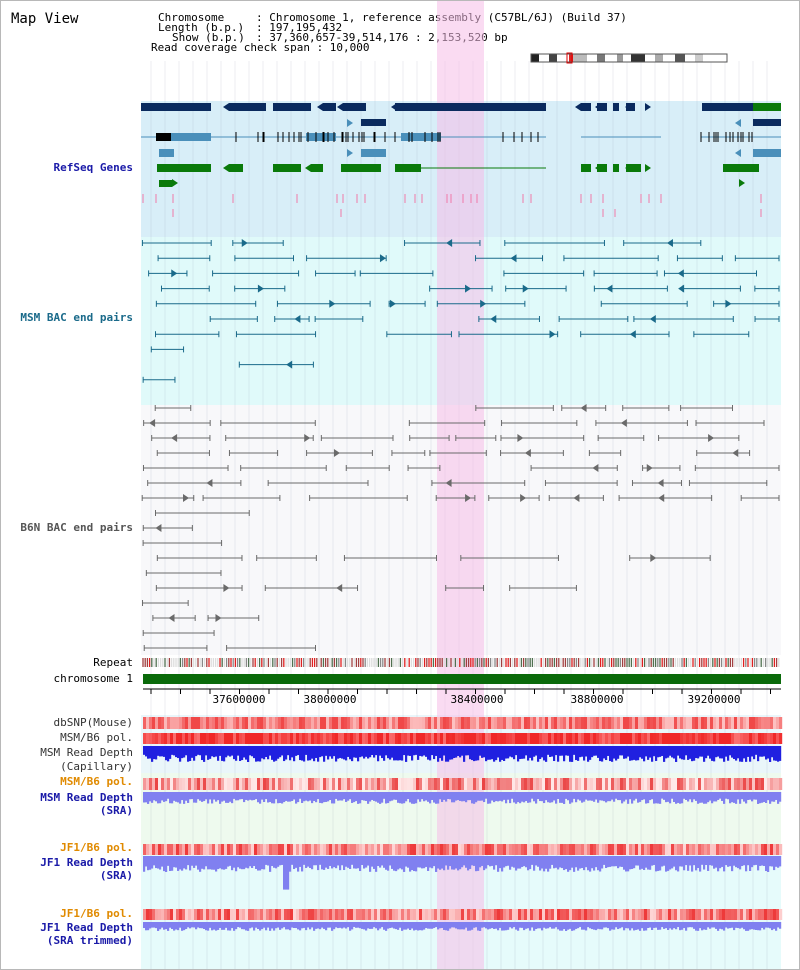 This screenshot has height=970, width=800. I want to click on gene-strand-arrow, so click(628, 107).